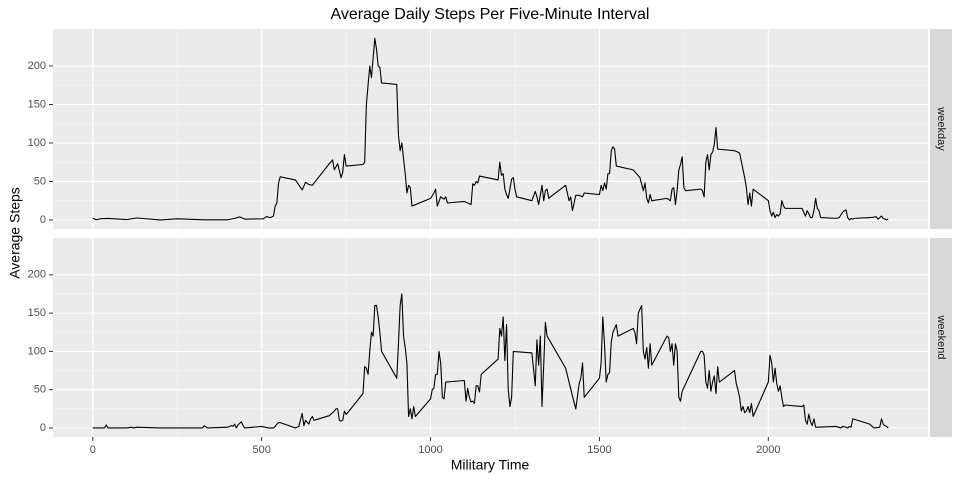 This screenshot has height=480, width=960. I want to click on strip-label: weekend, so click(941, 336).